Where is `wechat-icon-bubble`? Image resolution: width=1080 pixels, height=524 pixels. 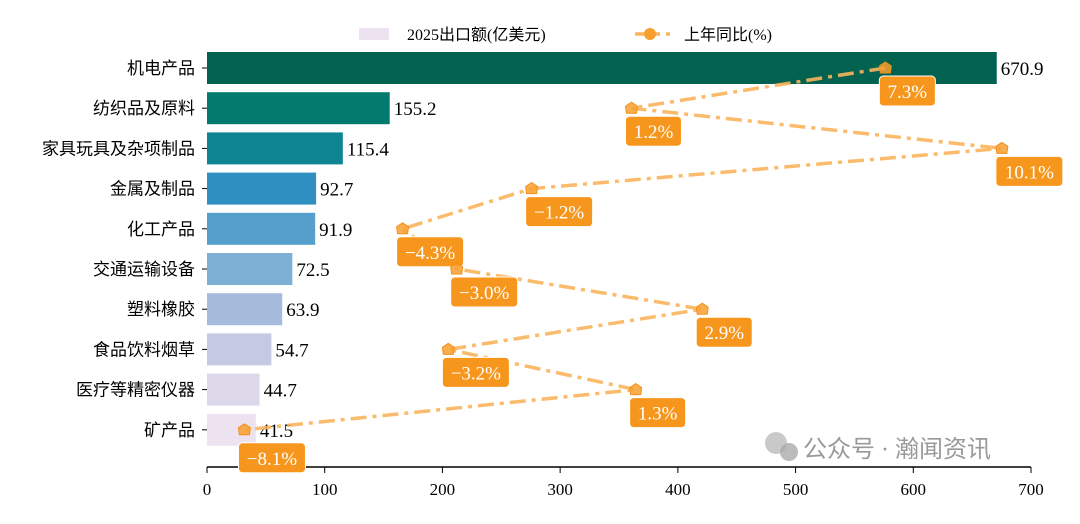 wechat-icon-bubble is located at coordinates (789, 452).